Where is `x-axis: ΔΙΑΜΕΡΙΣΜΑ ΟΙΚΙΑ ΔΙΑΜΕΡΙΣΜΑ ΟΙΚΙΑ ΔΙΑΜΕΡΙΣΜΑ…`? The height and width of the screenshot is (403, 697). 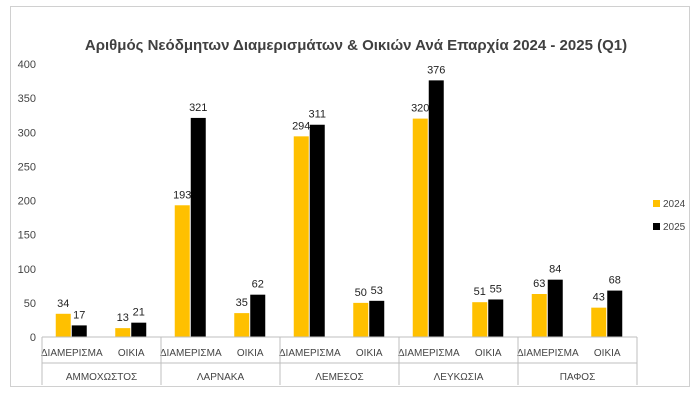 x-axis: ΔΙΑΜΕΡΙΣΜΑ ΟΙΚΙΑ ΔΙΑΜΕΡΙΣΜΑ ΟΙΚΙΑ ΔΙΑΜΕΡΙΣΜΑ… is located at coordinates (339, 360).